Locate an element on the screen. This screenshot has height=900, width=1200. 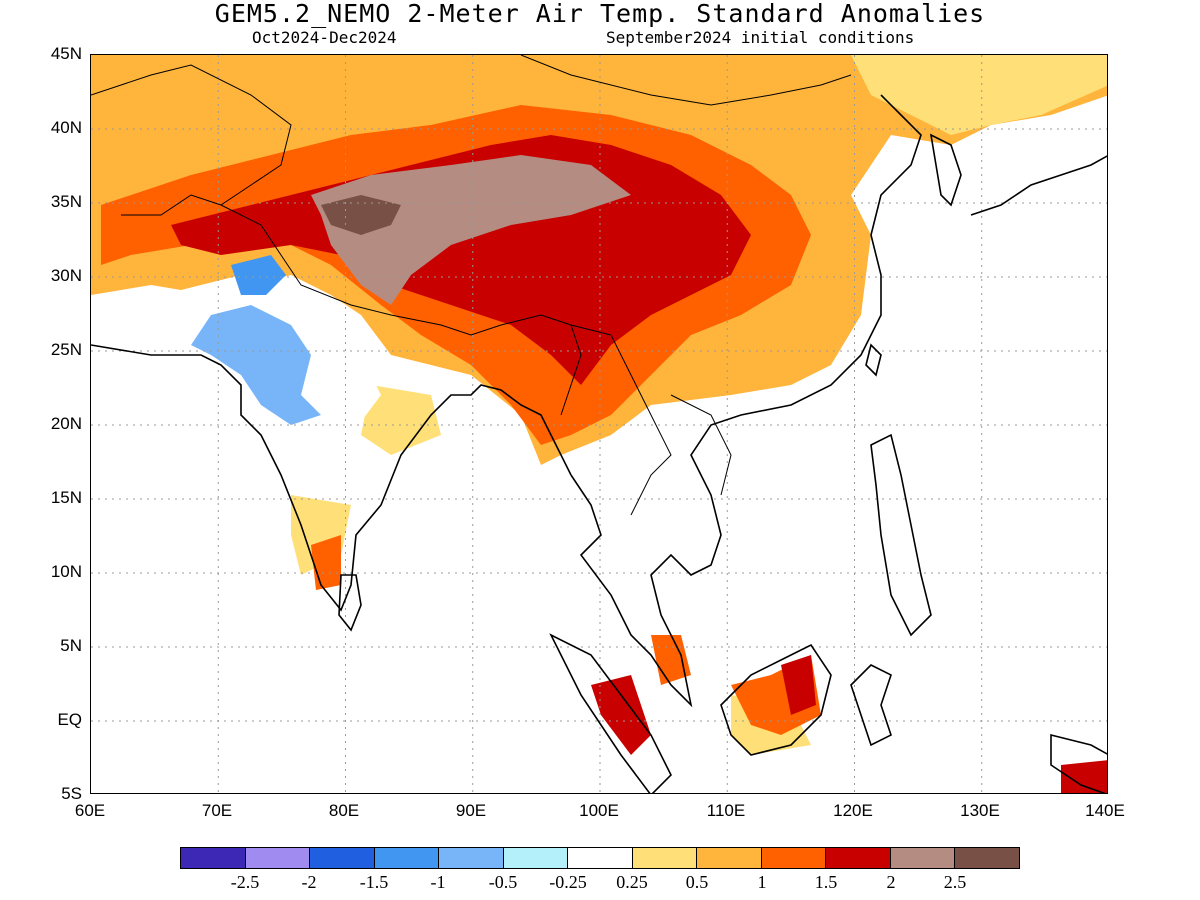
lat-tick-label: 45N is located at coordinates (66, 53).